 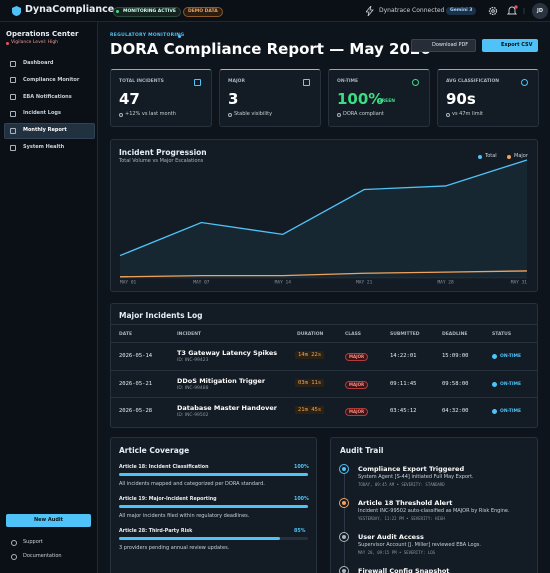 What do you see at coordinates (491, 156) in the screenshot?
I see `legend-label: Total` at bounding box center [491, 156].